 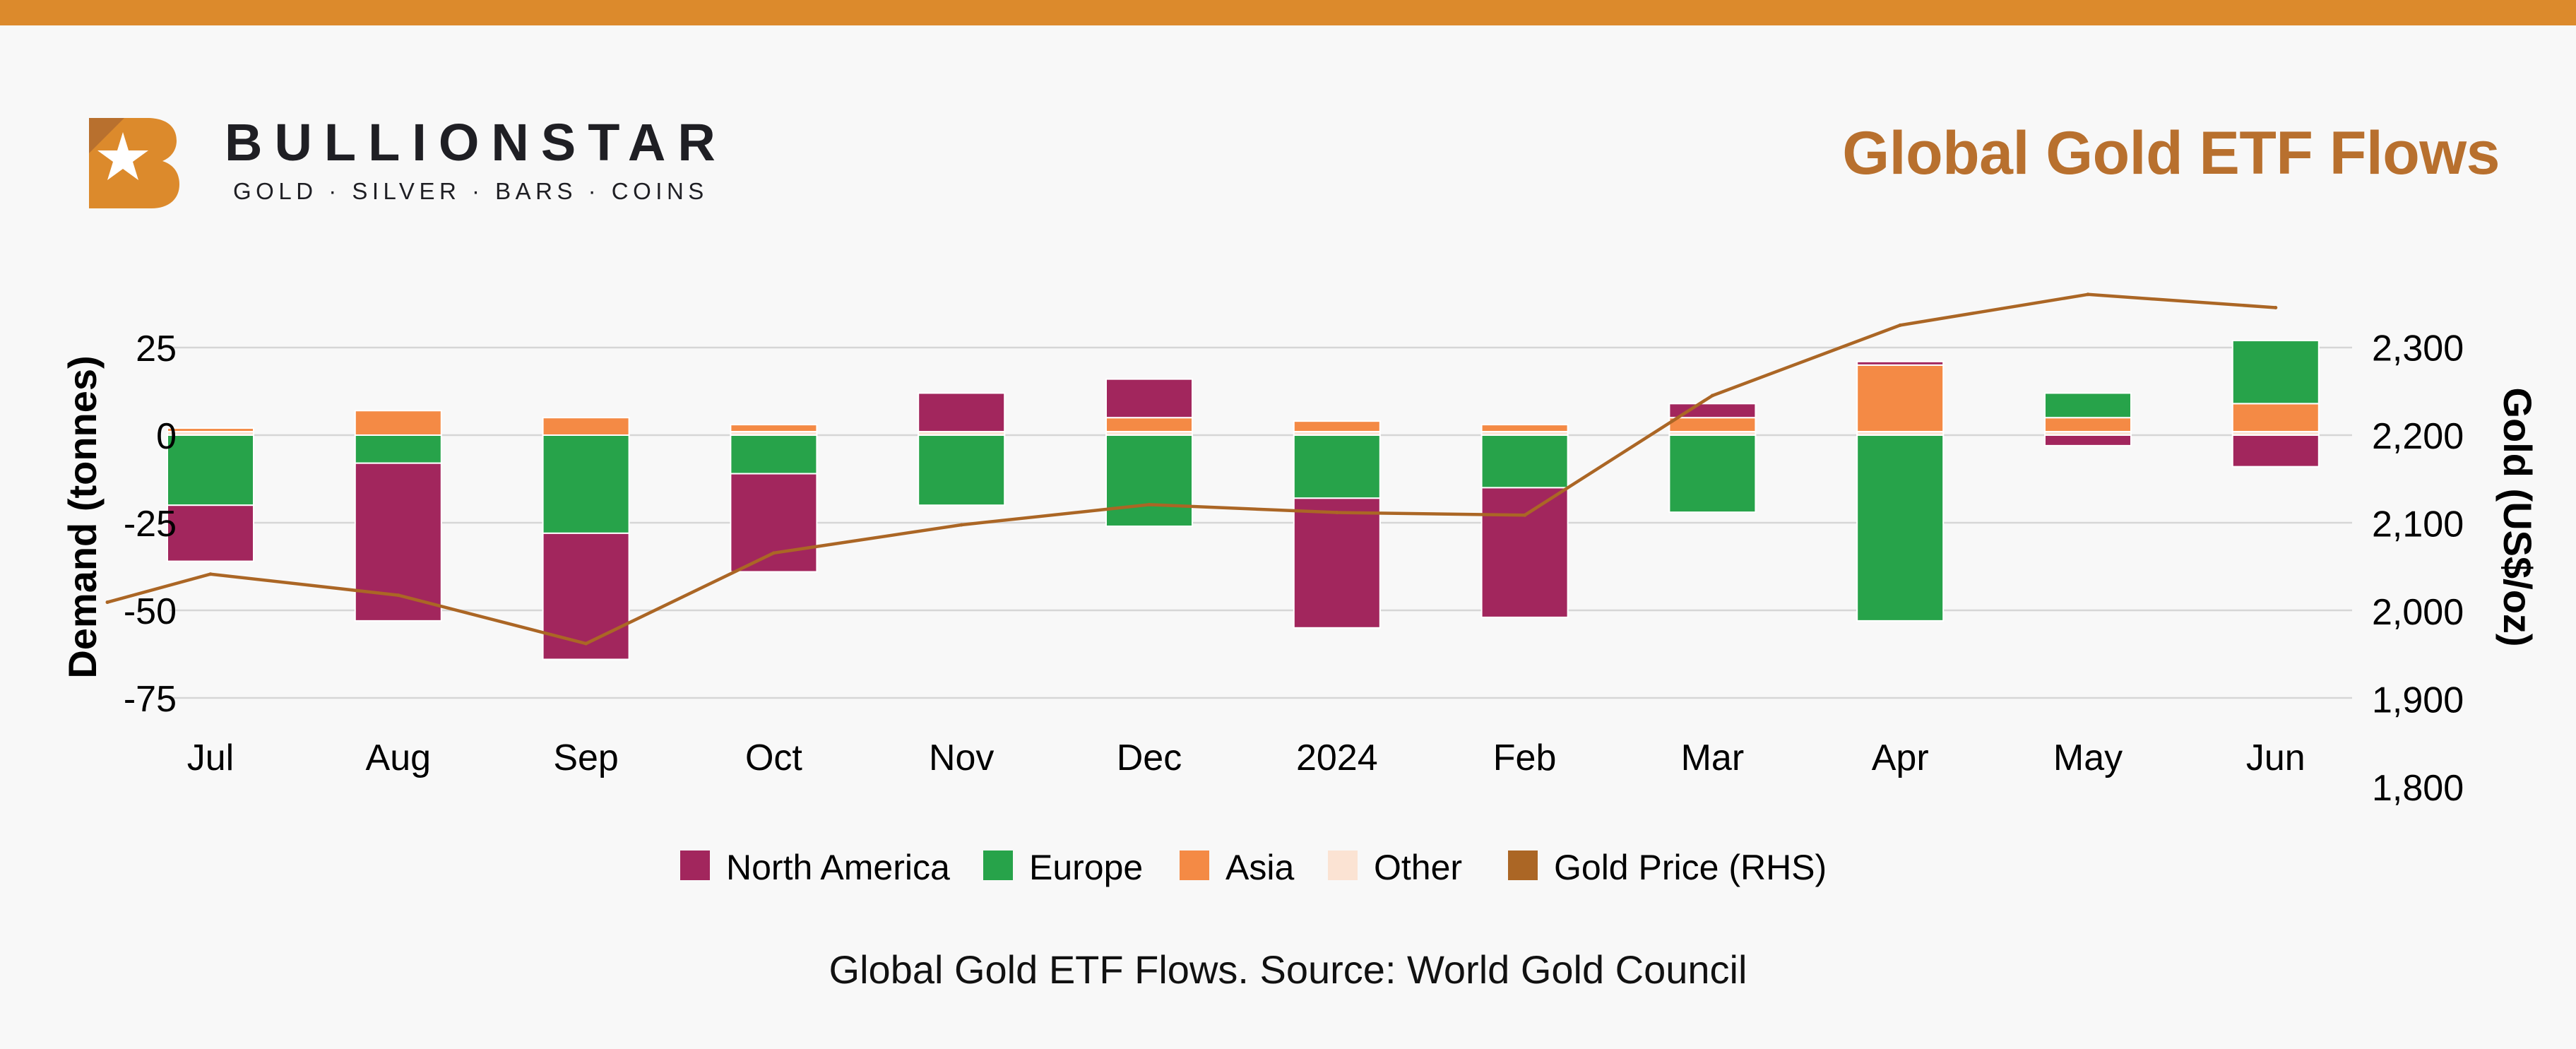 I want to click on legend-label: Other, so click(x=1418, y=867).